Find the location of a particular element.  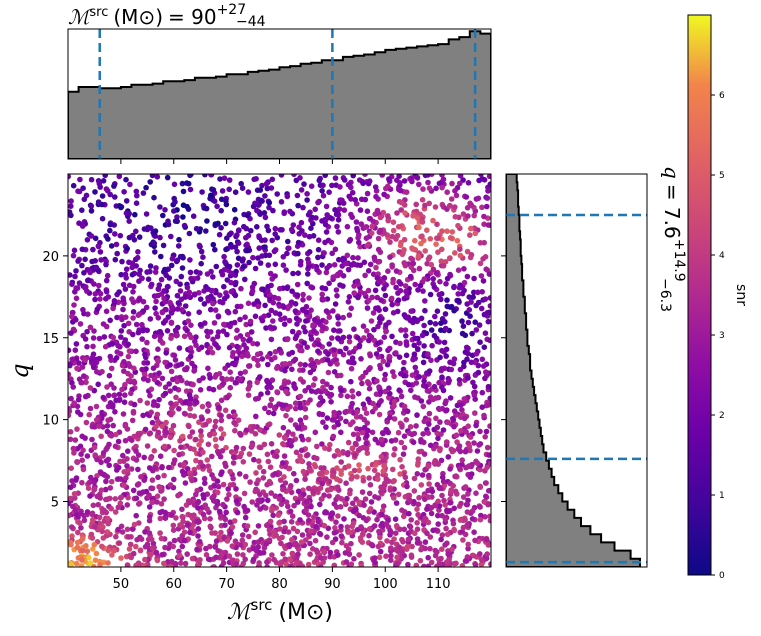

right-y-ticks is located at coordinates (503, 378).